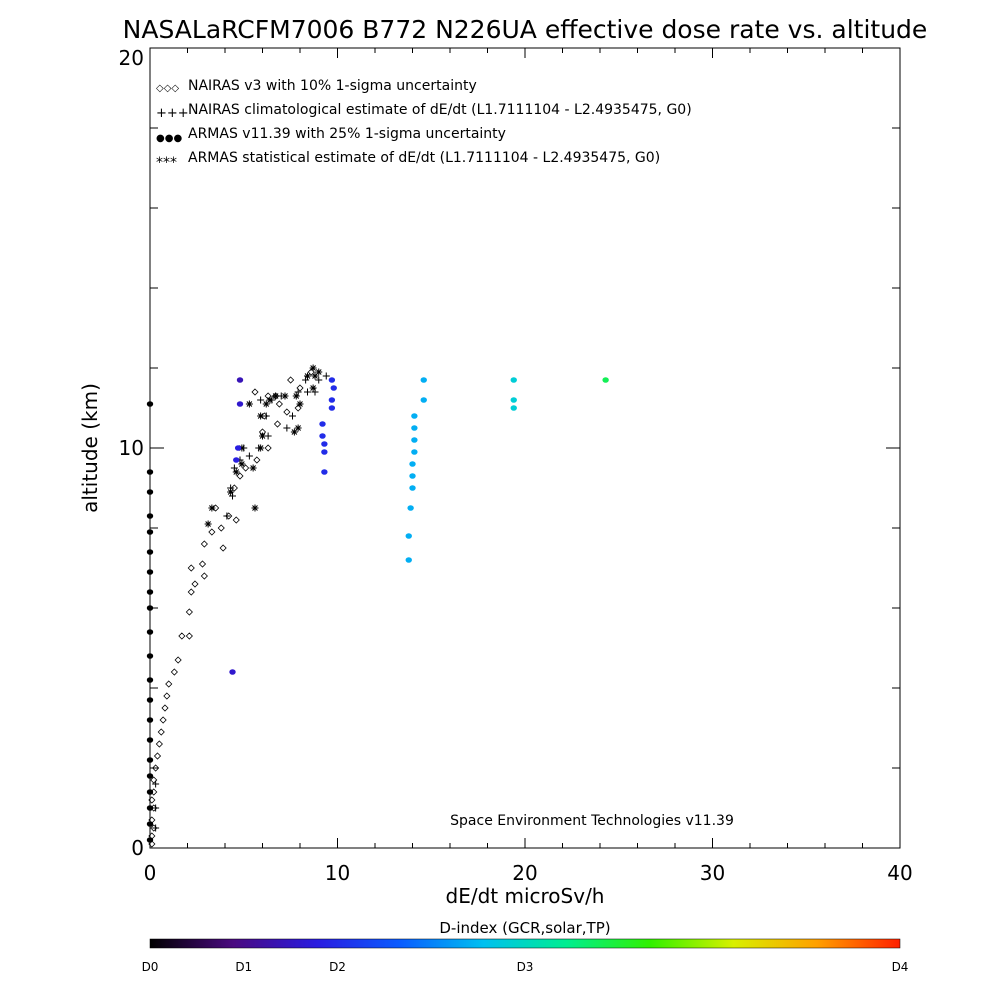 The width and height of the screenshot is (1000, 1000). What do you see at coordinates (172, 113) in the screenshot?
I see `legend-symbol-nairas-clim: +++` at bounding box center [172, 113].